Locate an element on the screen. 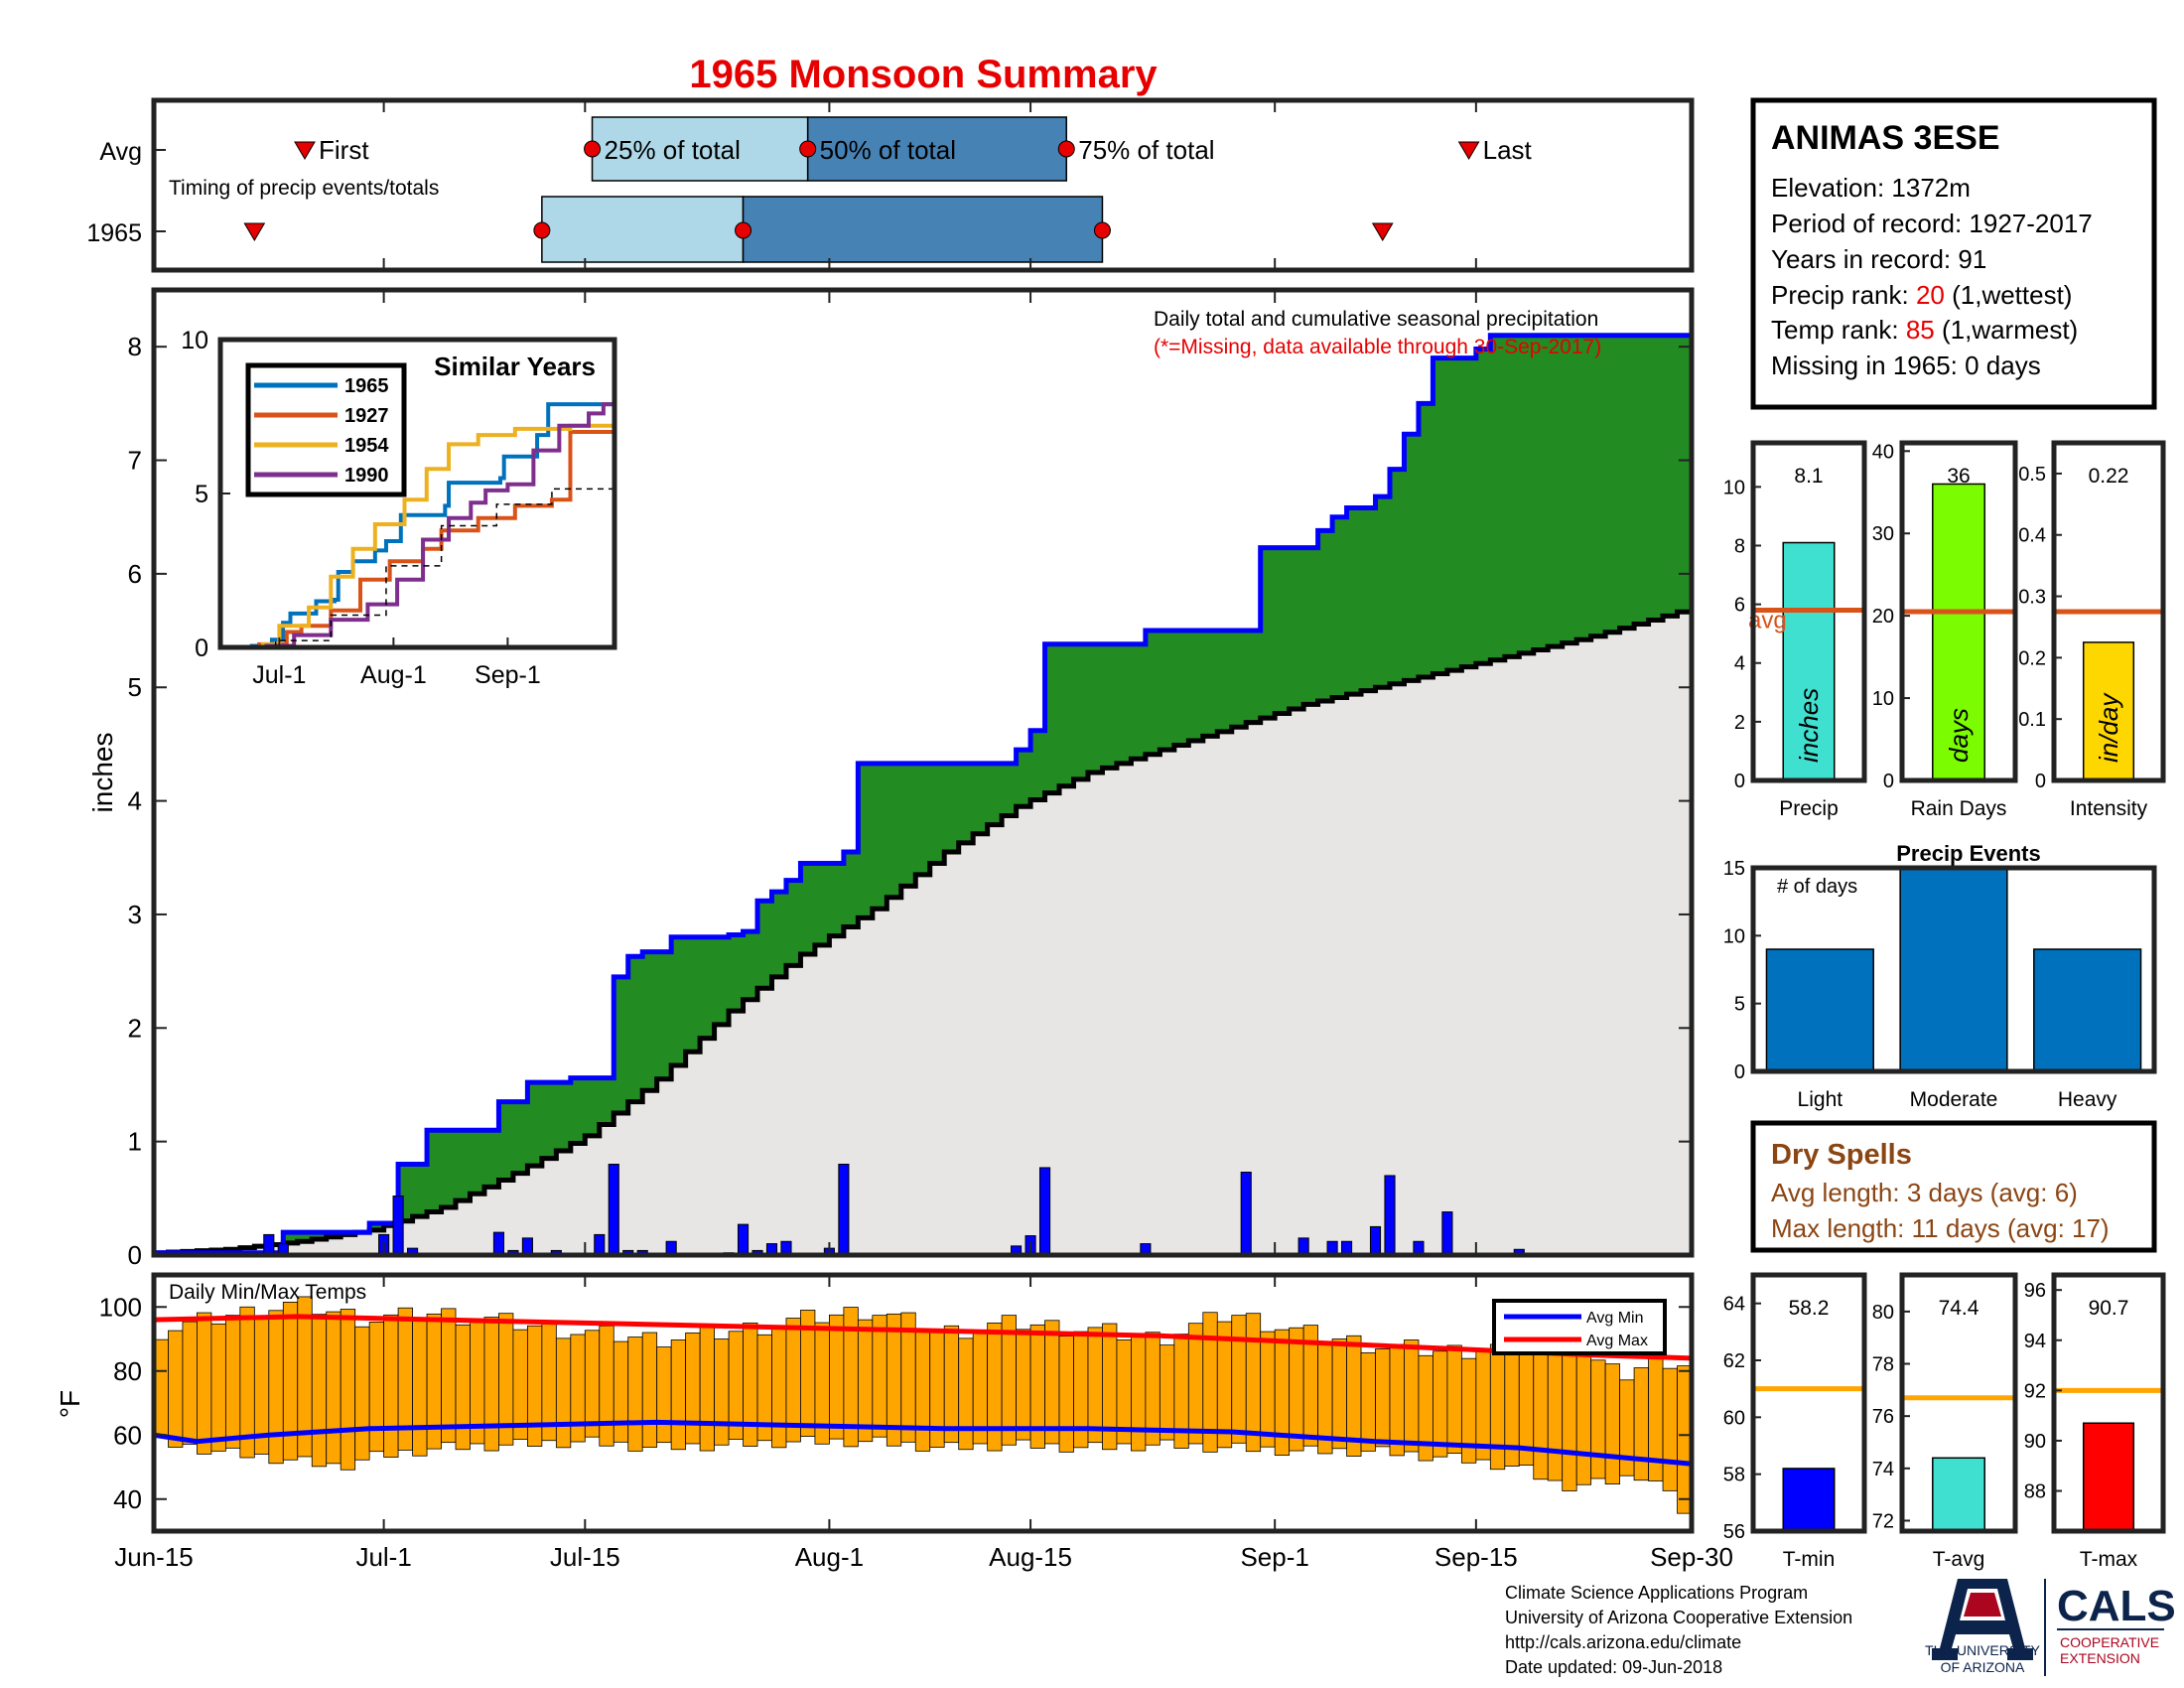  summary-unit-label: inches is located at coordinates (1809, 725).